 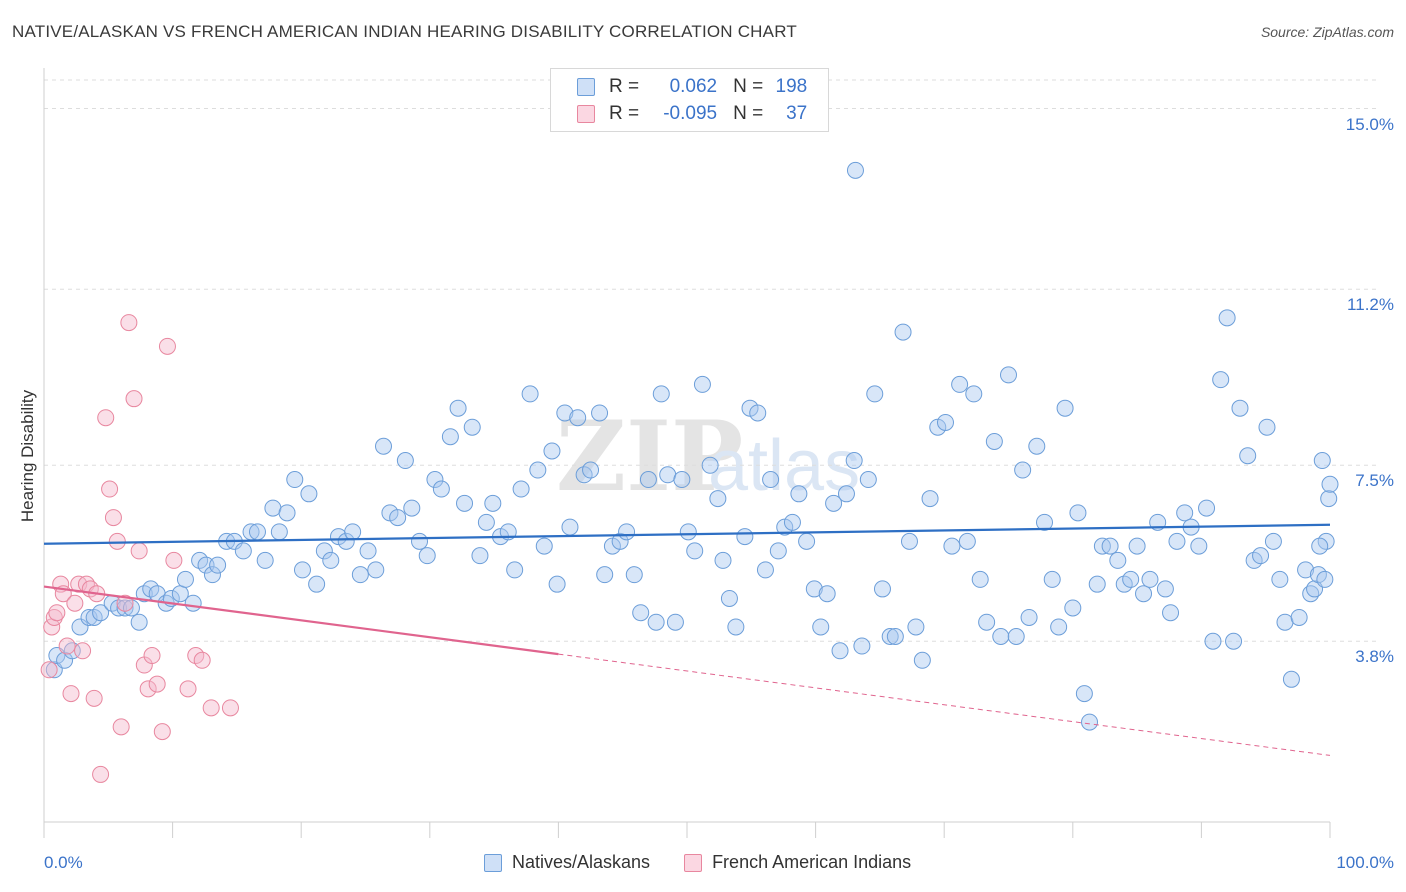 What do you see at coordinates (1369, 124) in the screenshot?
I see `y-tick-label: 15.0%` at bounding box center [1369, 124].